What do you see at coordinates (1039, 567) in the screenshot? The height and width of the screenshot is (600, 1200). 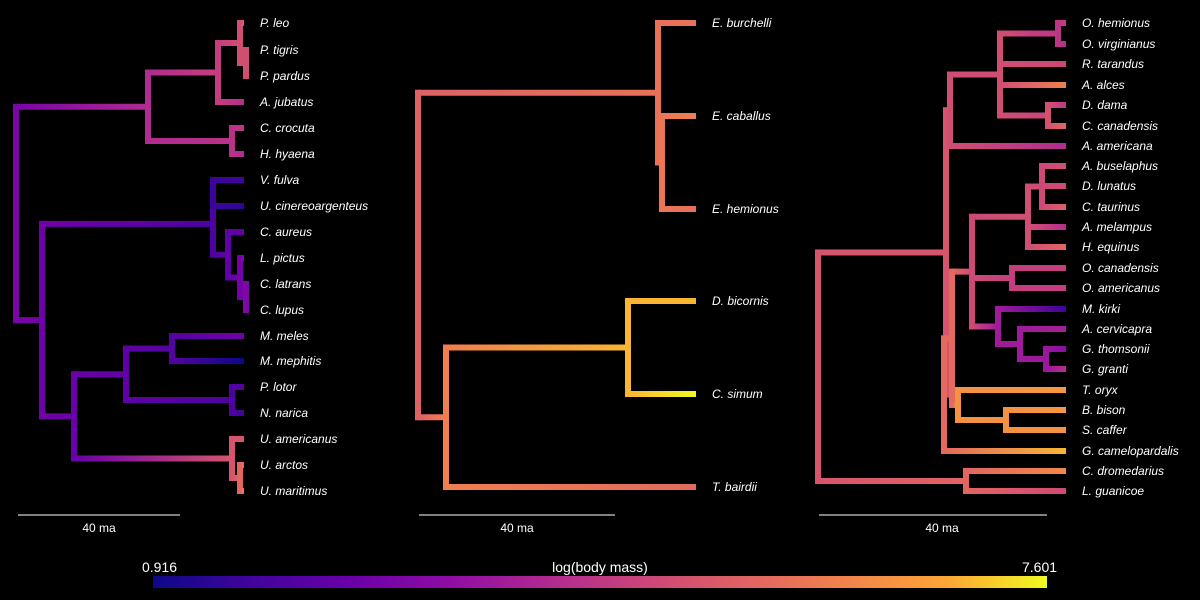 I see `colorbar-max-label: 7.601` at bounding box center [1039, 567].